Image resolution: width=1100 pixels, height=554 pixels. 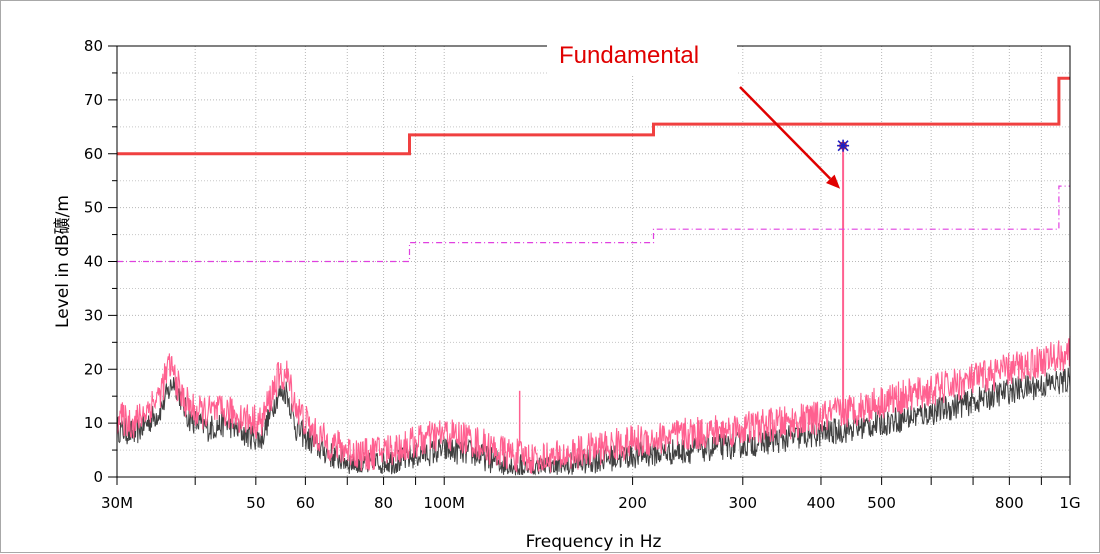 What do you see at coordinates (593, 116) in the screenshot?
I see `peak-limit-line` at bounding box center [593, 116].